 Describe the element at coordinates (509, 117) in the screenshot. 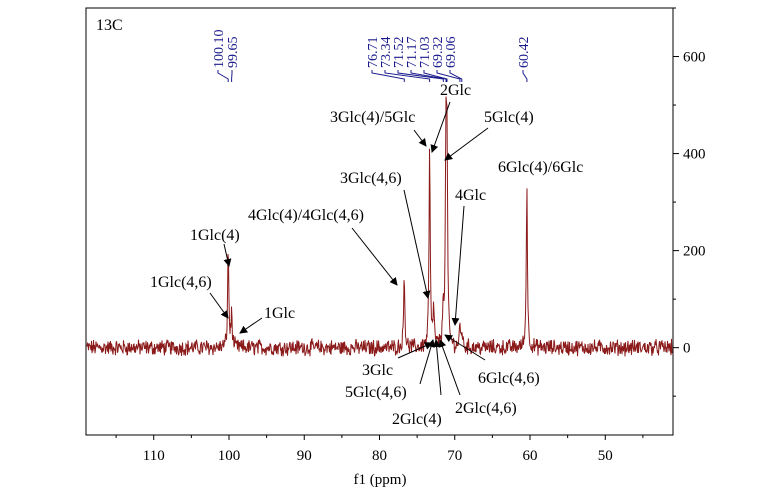

I see `peak-annotation: 5Glc(4)` at that location.